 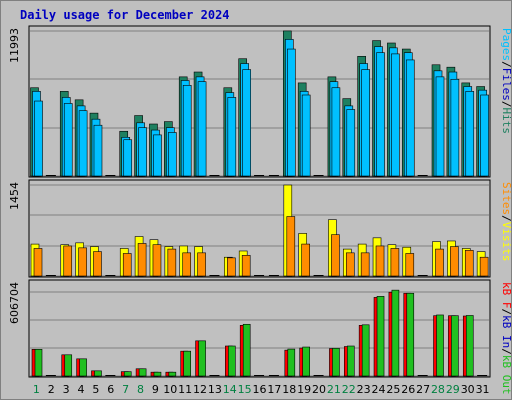 I want to click on legend-top-item-1: /, so click(x=506, y=64).